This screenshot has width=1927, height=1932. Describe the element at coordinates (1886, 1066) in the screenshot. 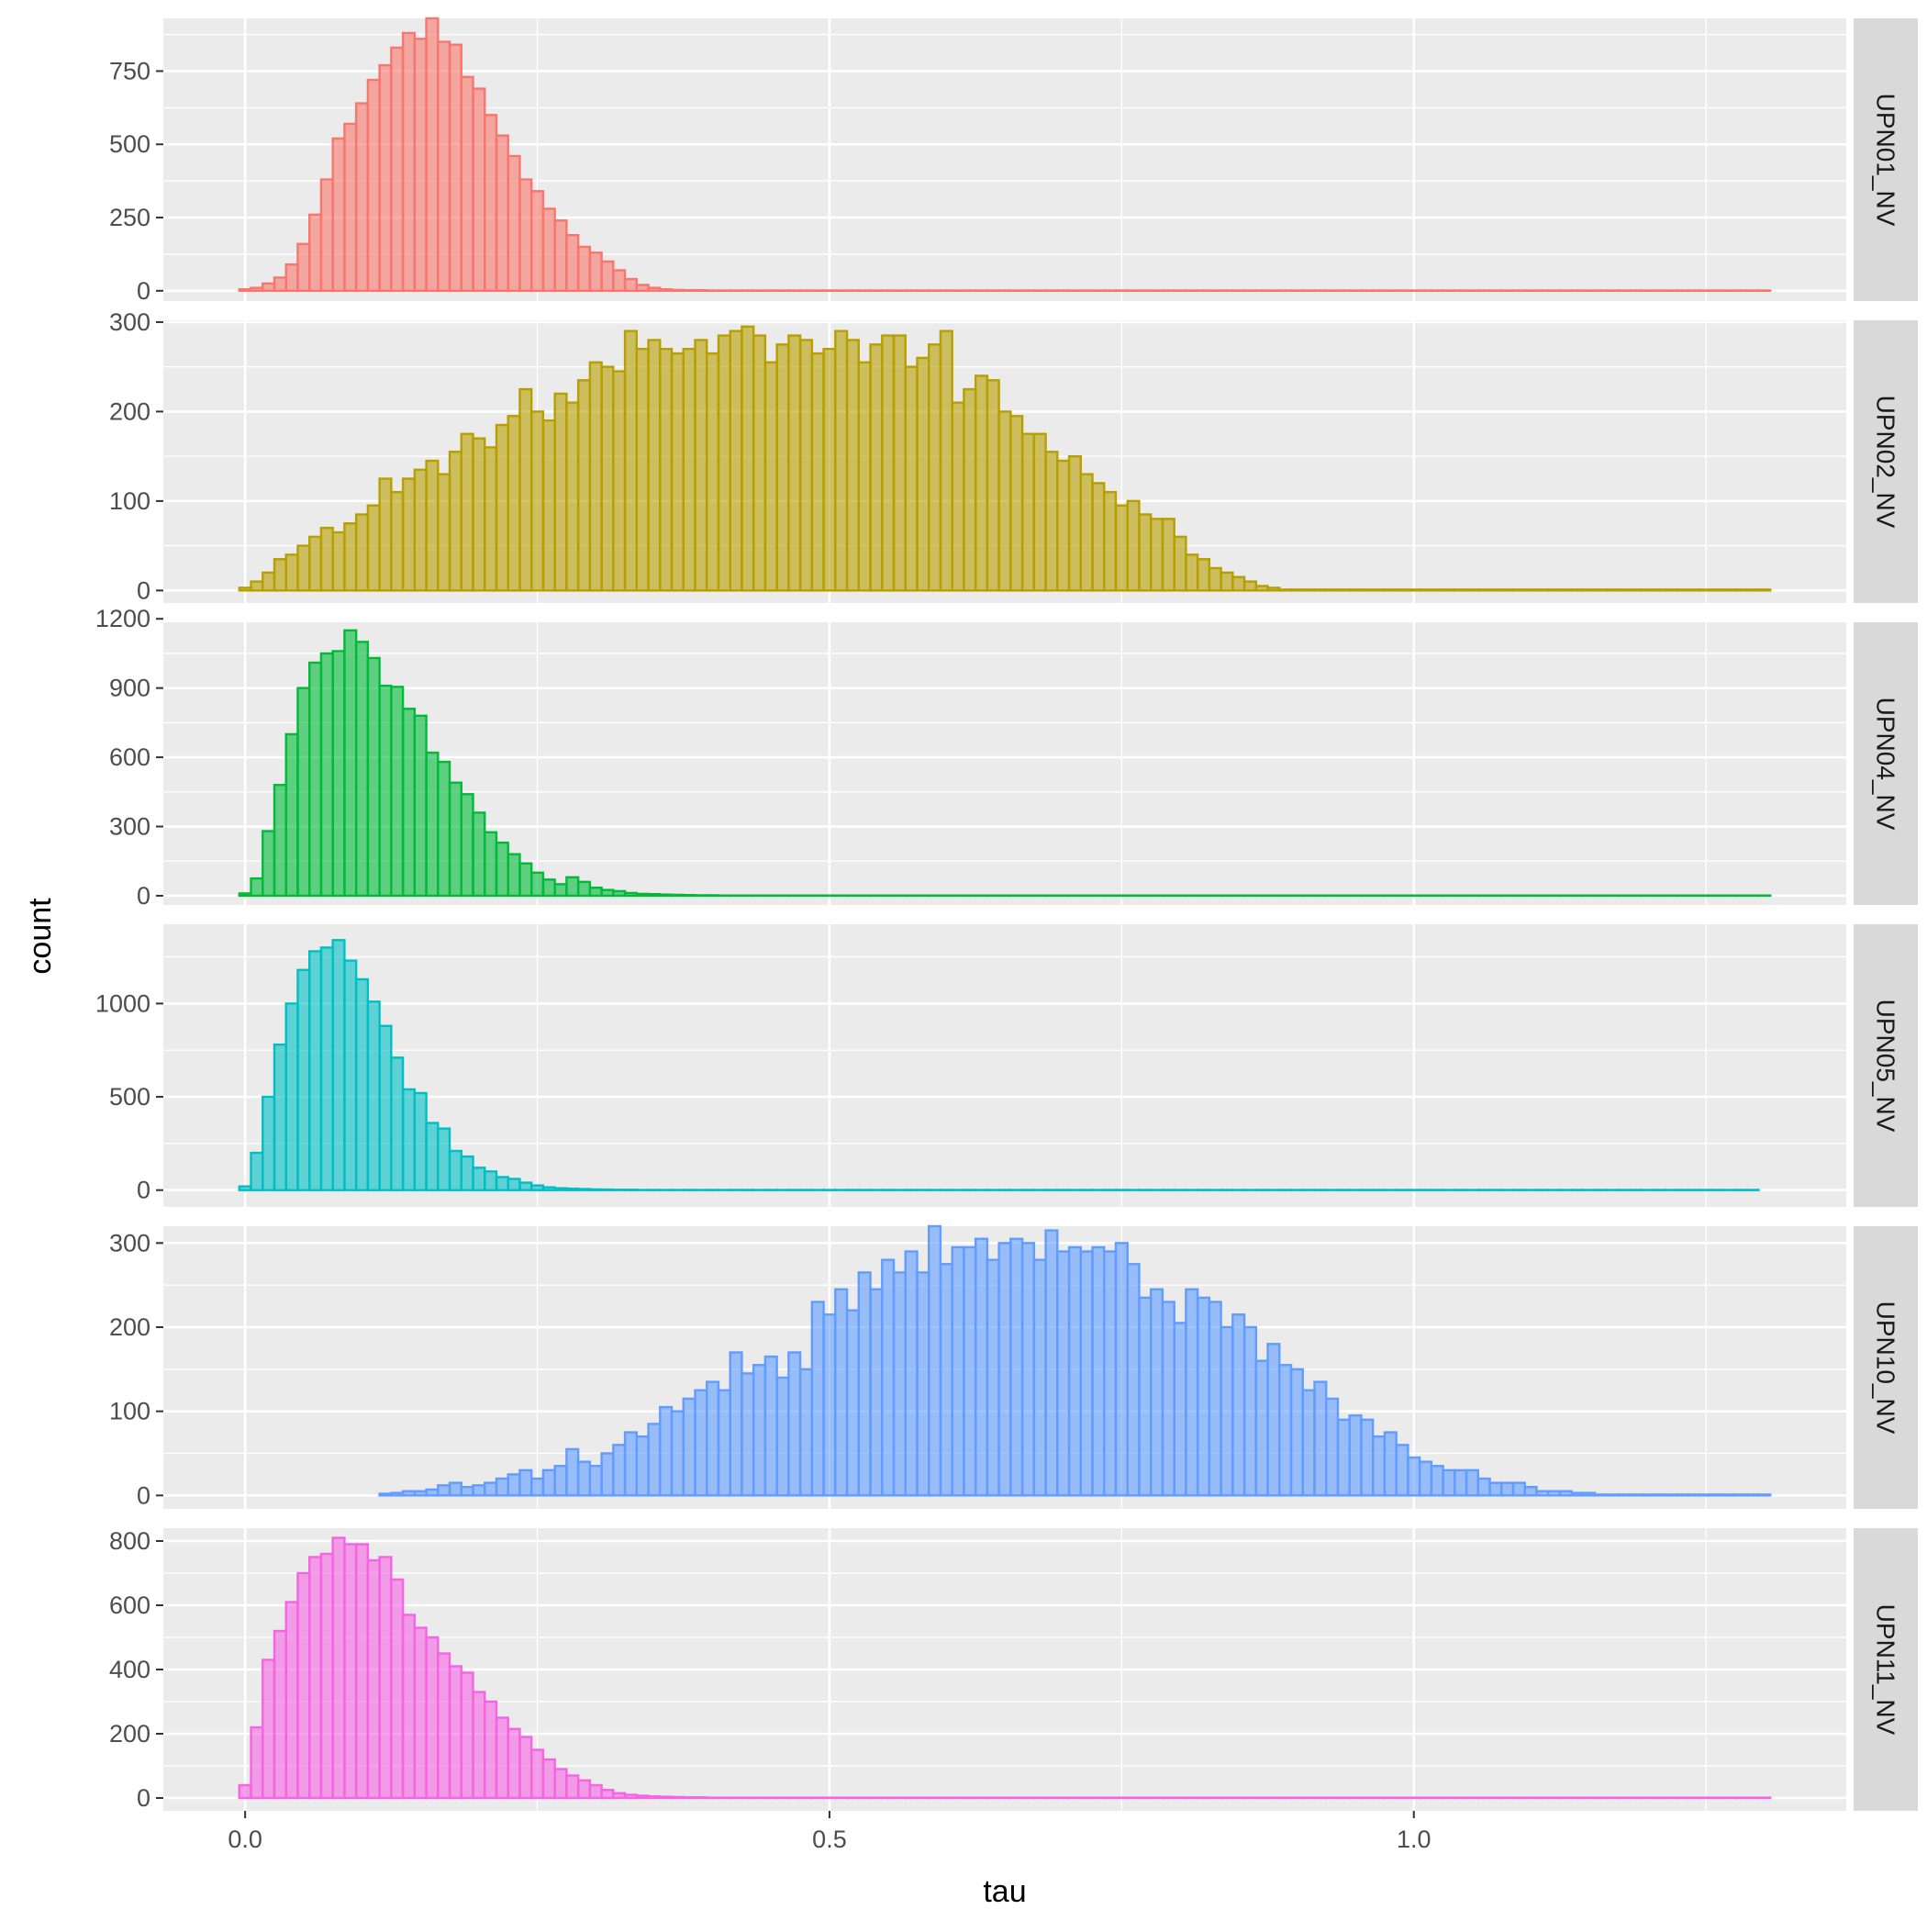

I see `facet-strip-label: UPN05_NV` at that location.